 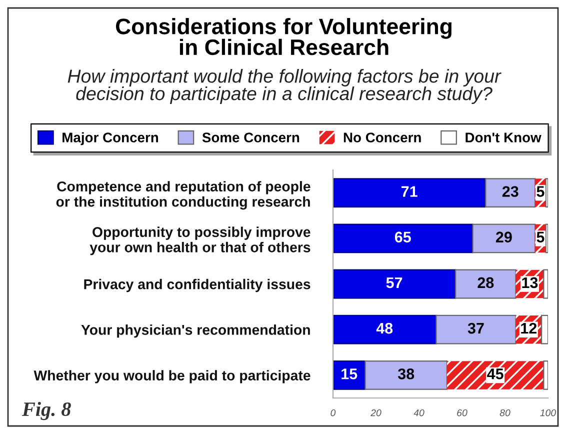 What do you see at coordinates (510, 191) in the screenshot?
I see `data-label: 23` at bounding box center [510, 191].